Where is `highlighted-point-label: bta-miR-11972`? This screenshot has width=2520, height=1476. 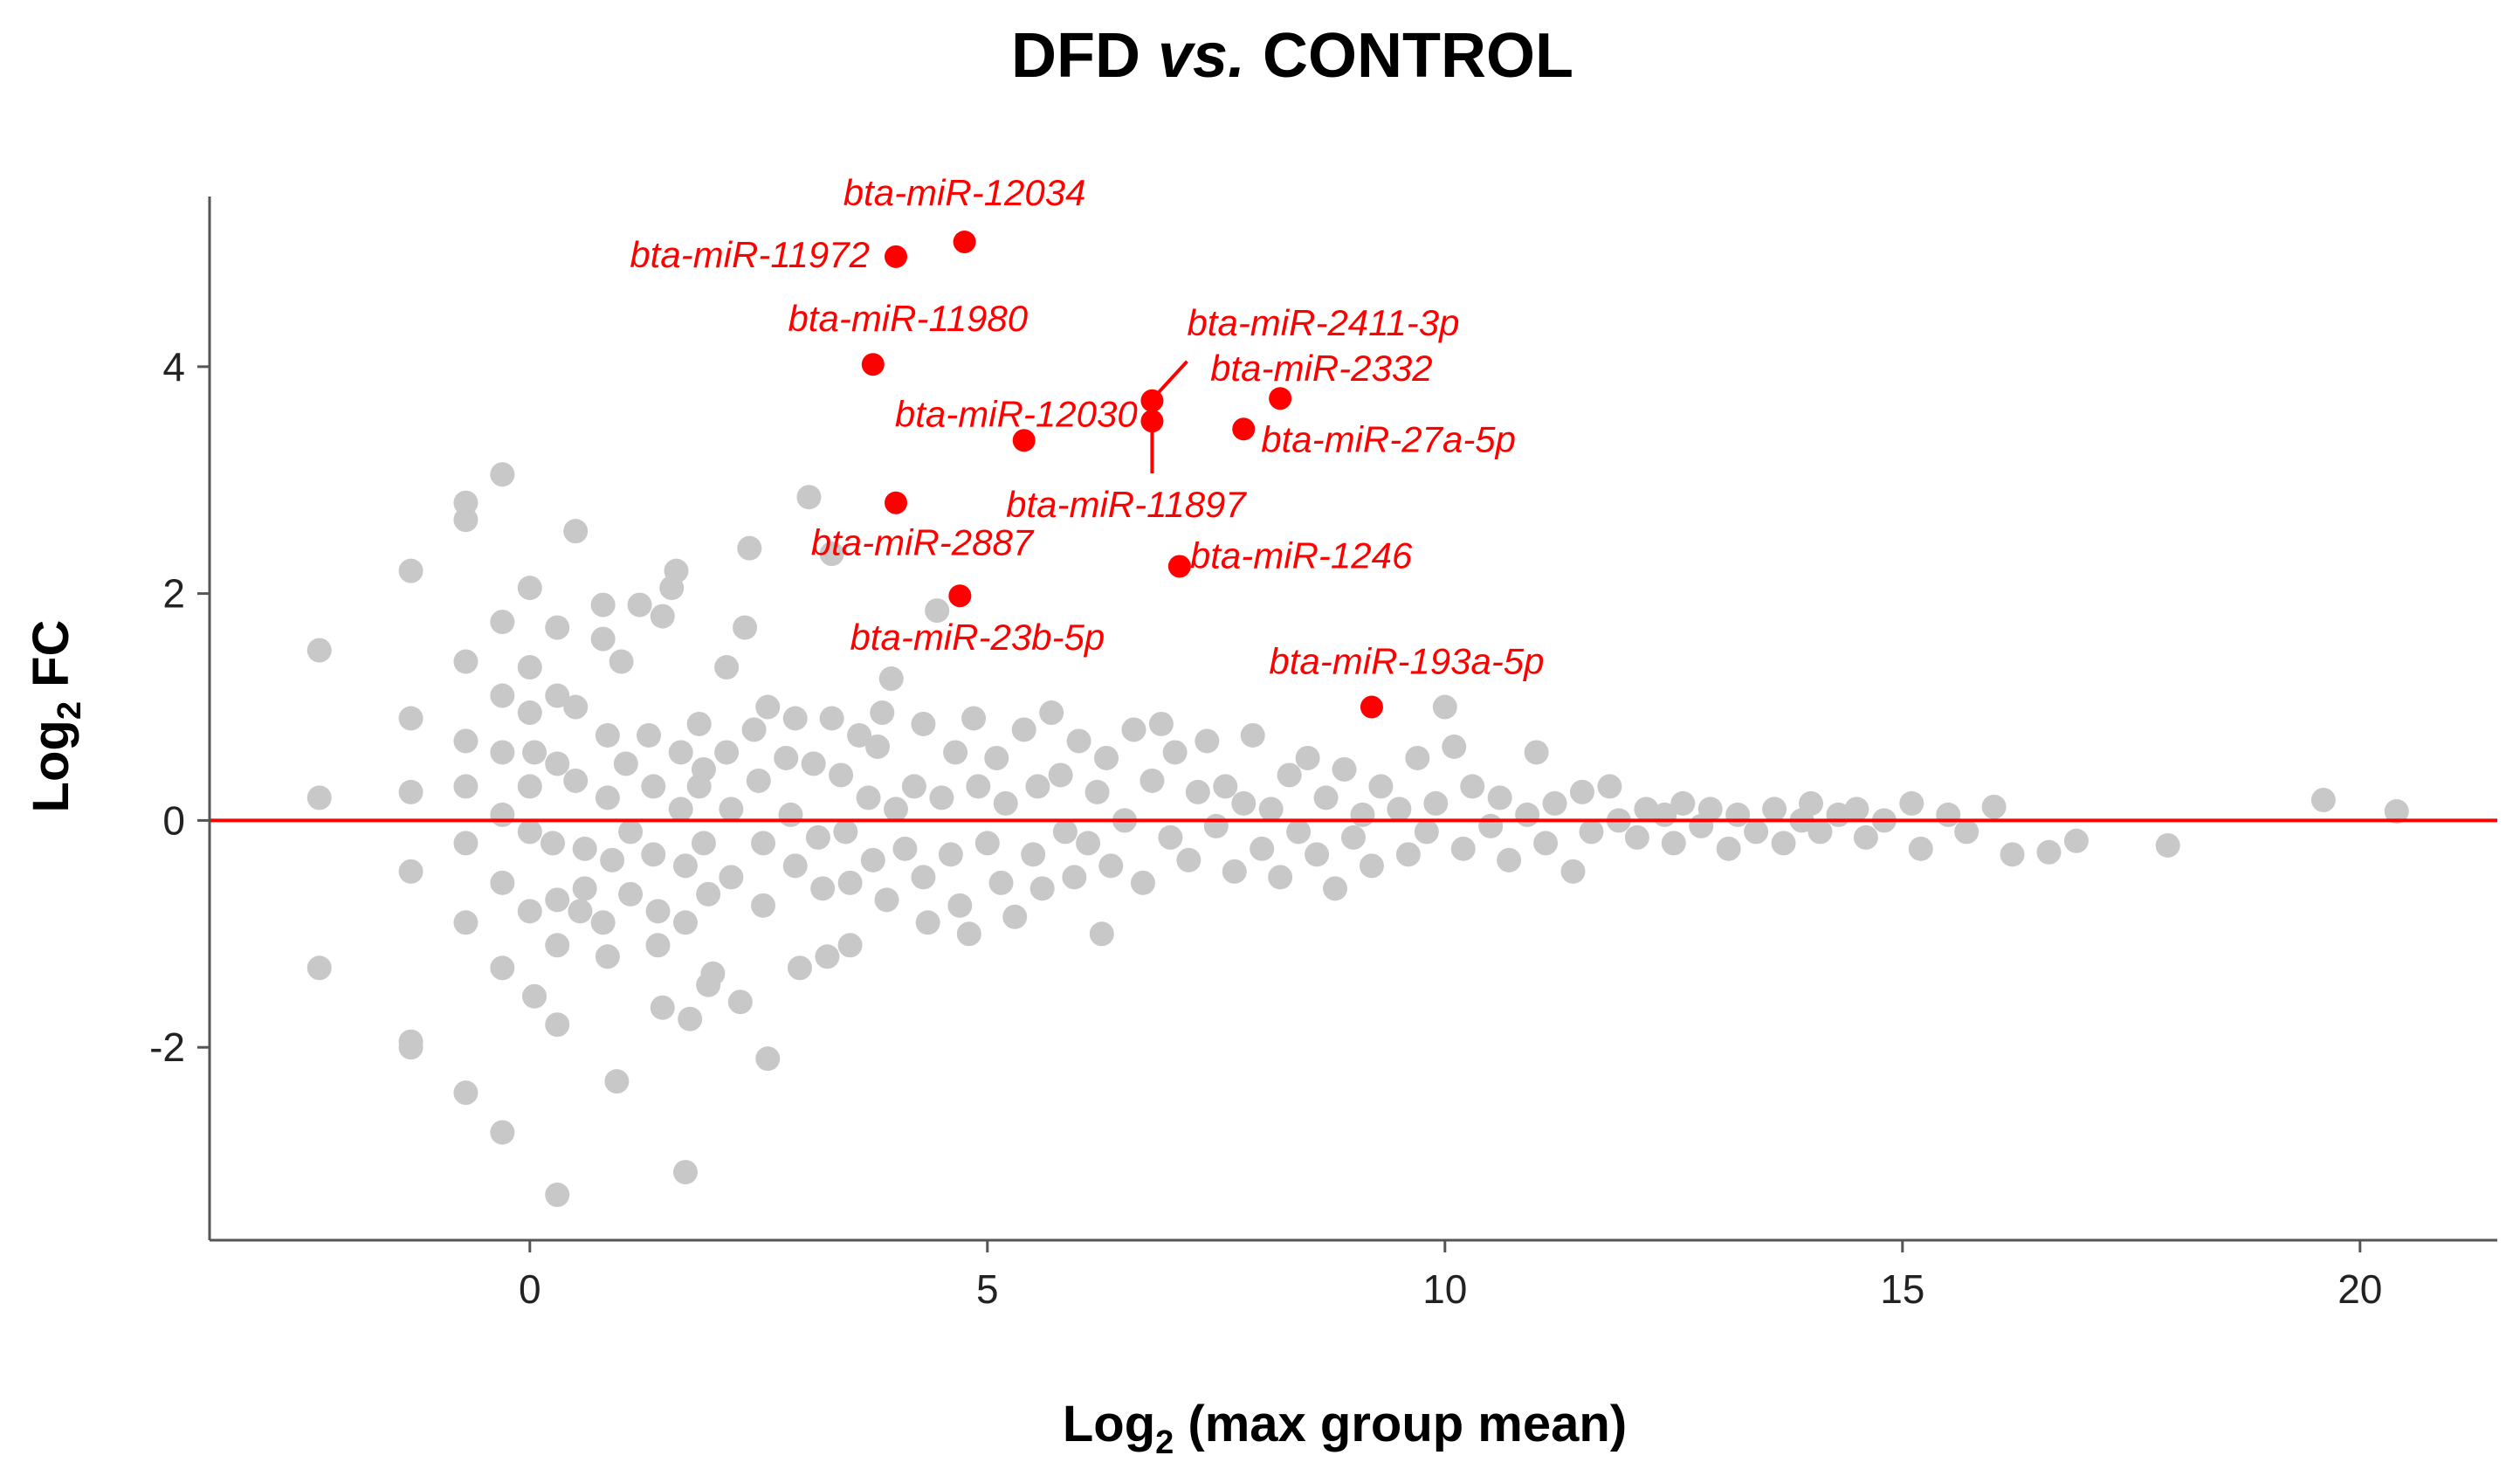 highlighted-point-label: bta-miR-11972 is located at coordinates (750, 254).